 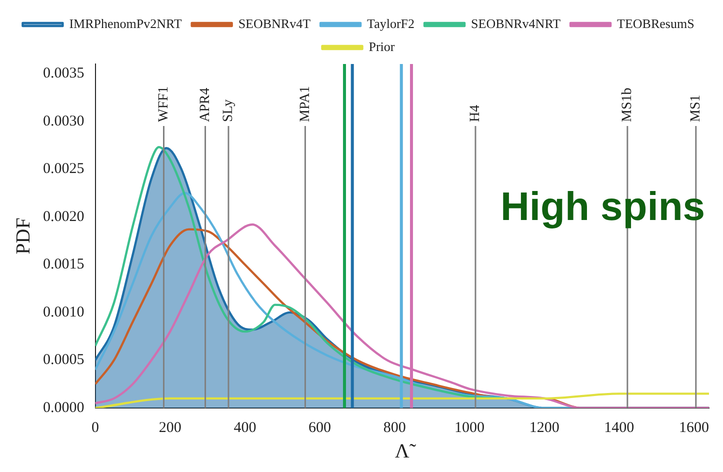 I want to click on legend-label: TaylorF2, so click(x=391, y=23).